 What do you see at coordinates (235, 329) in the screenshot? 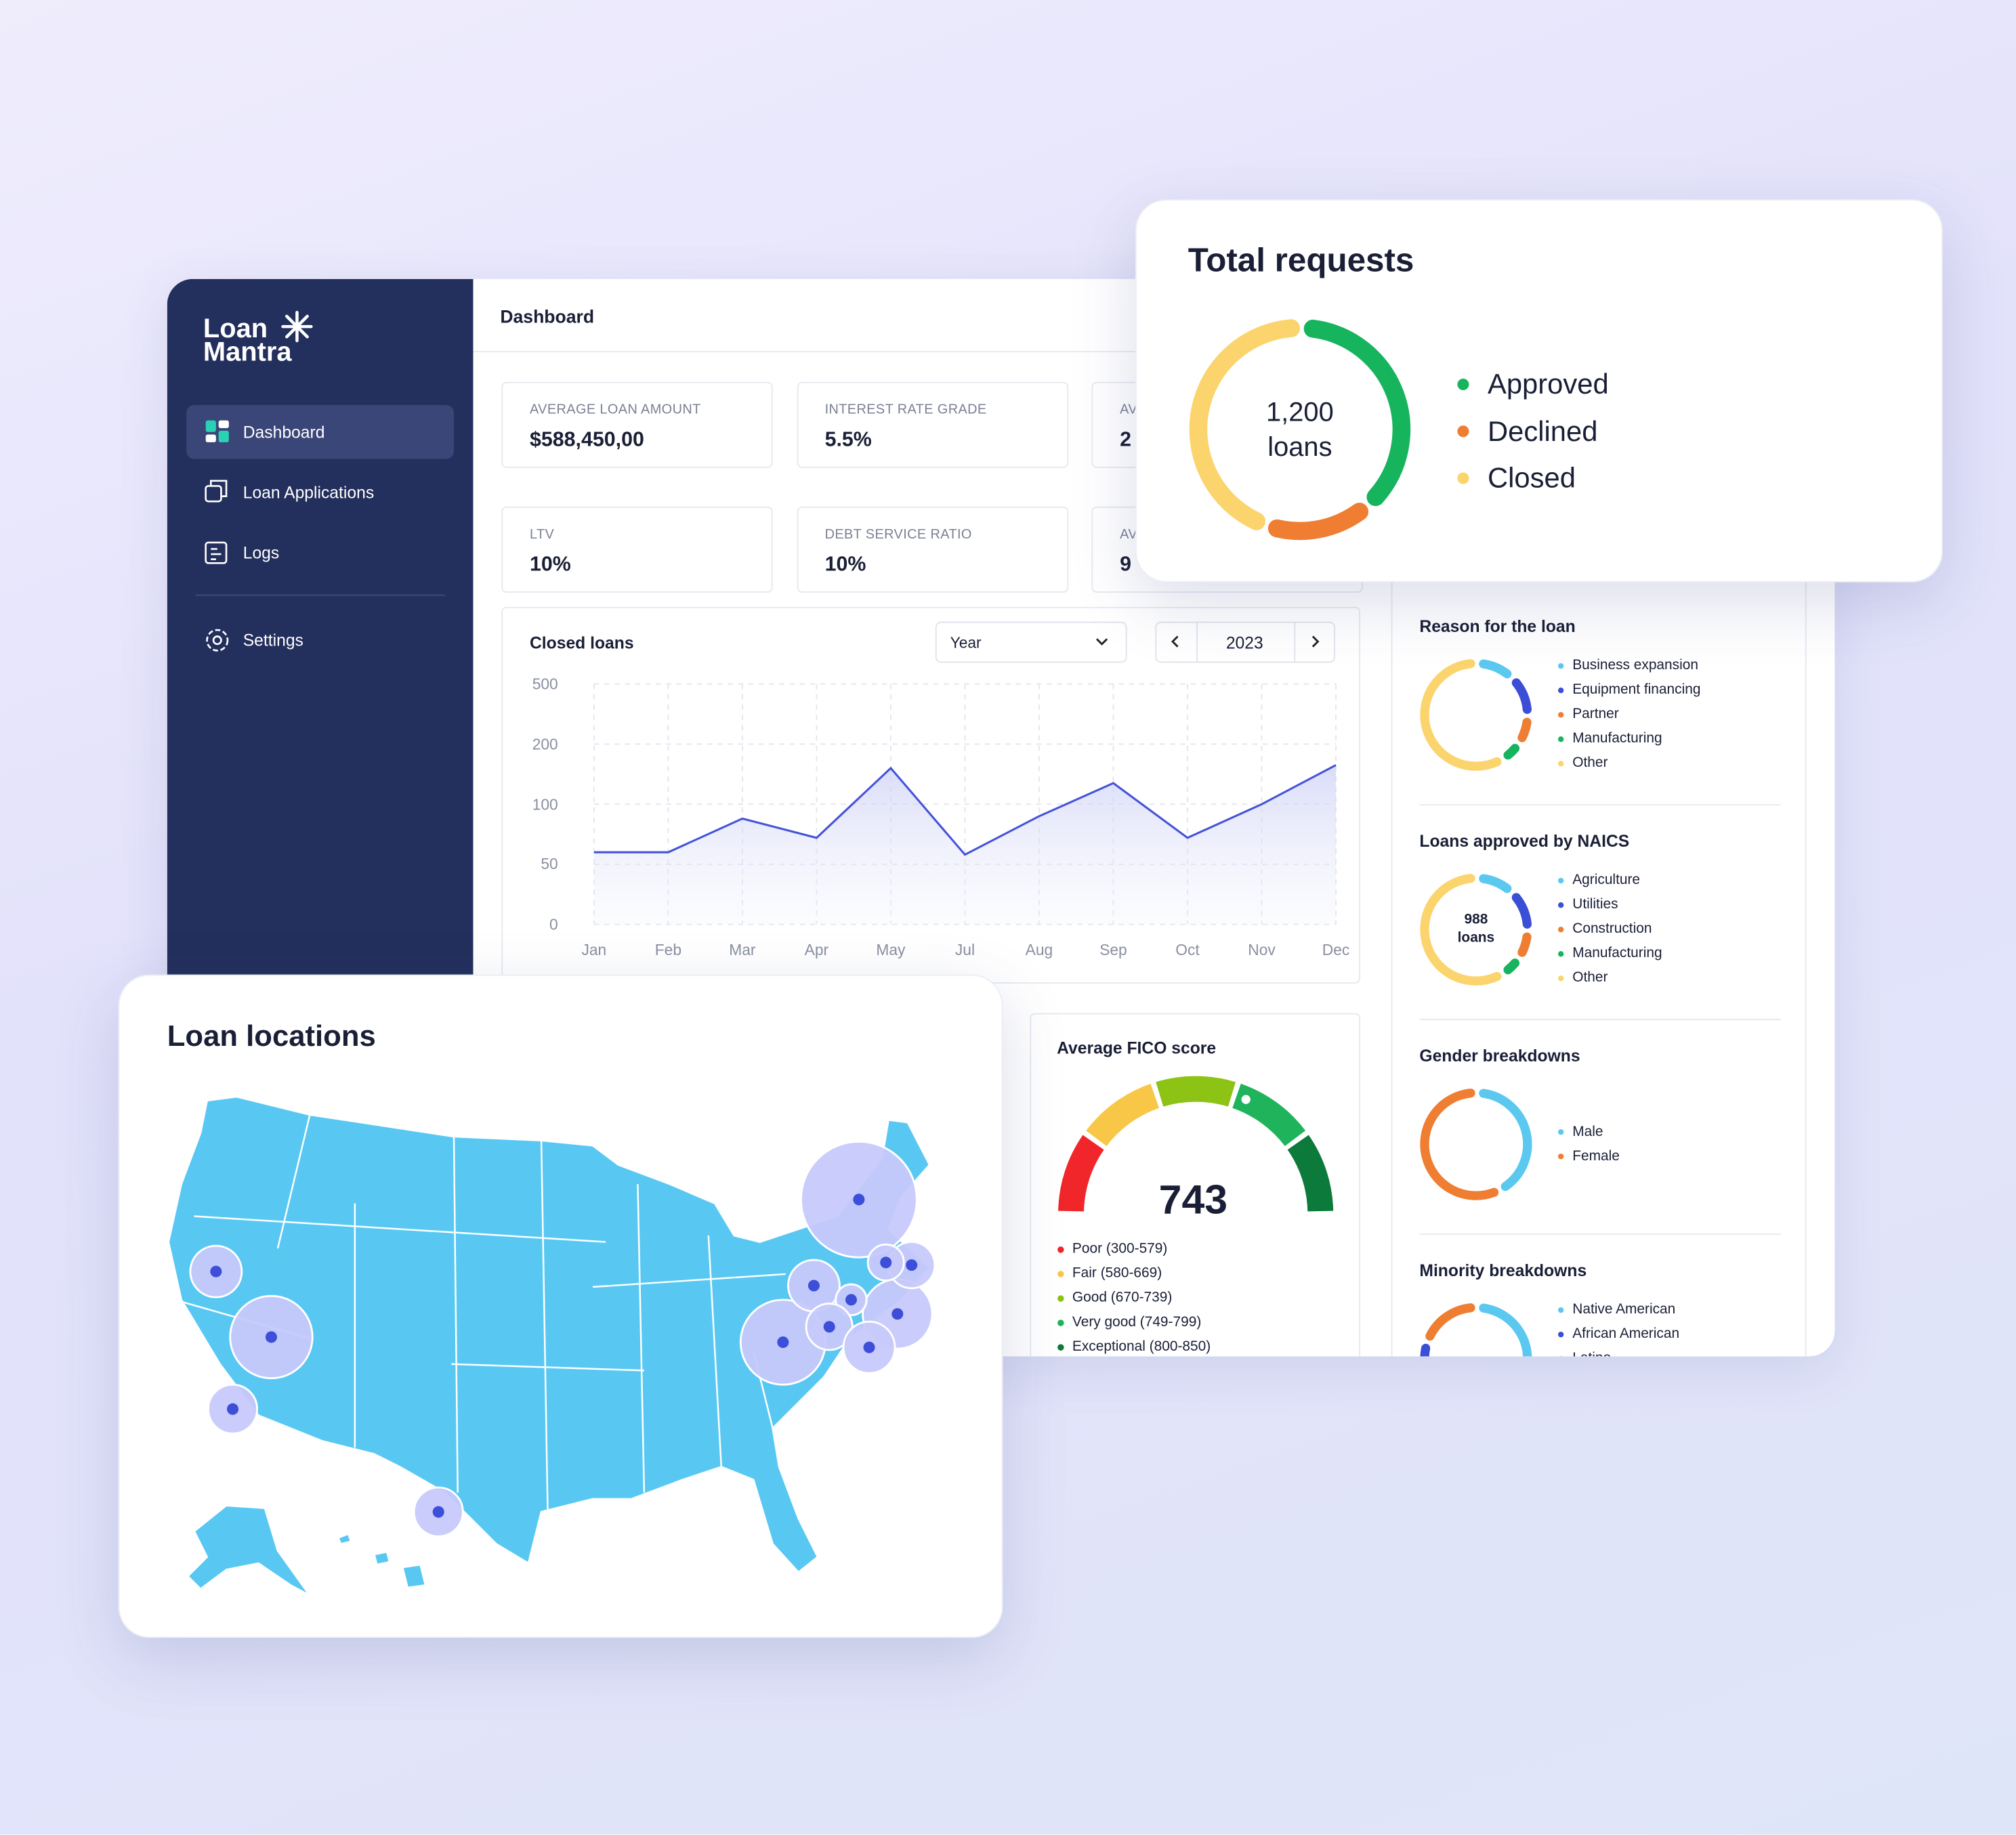
I see `logo-text: Loan` at bounding box center [235, 329].